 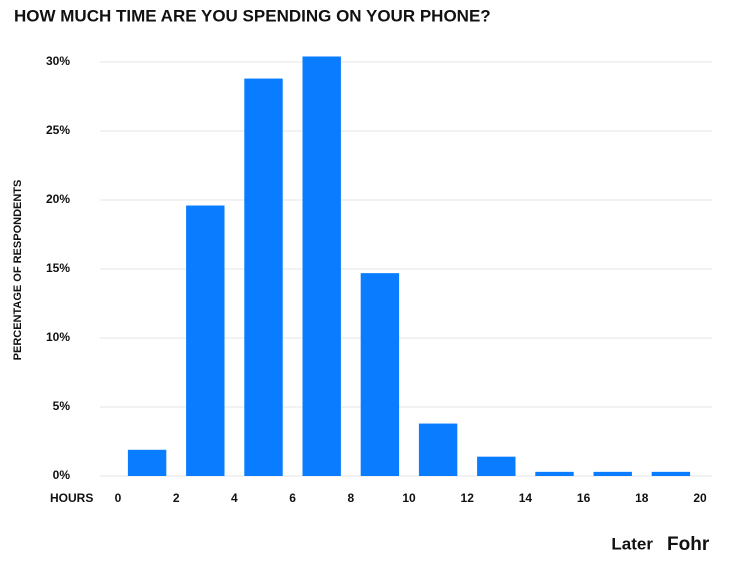 I want to click on x-tick-label: 20, so click(x=700, y=498).